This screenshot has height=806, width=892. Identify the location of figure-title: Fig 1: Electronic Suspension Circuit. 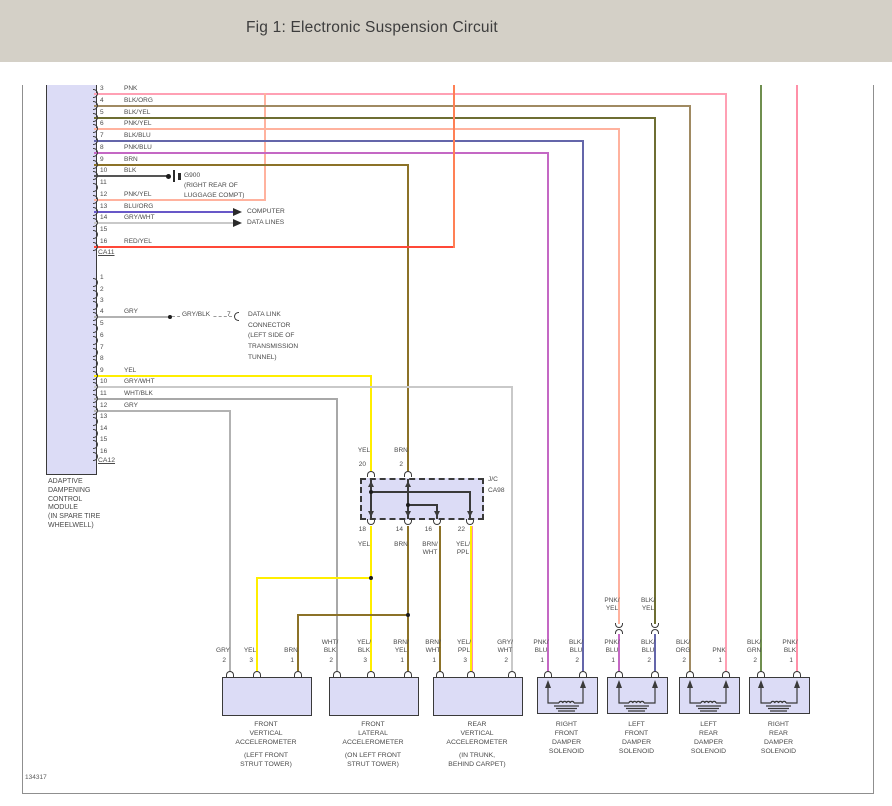
(372, 27).